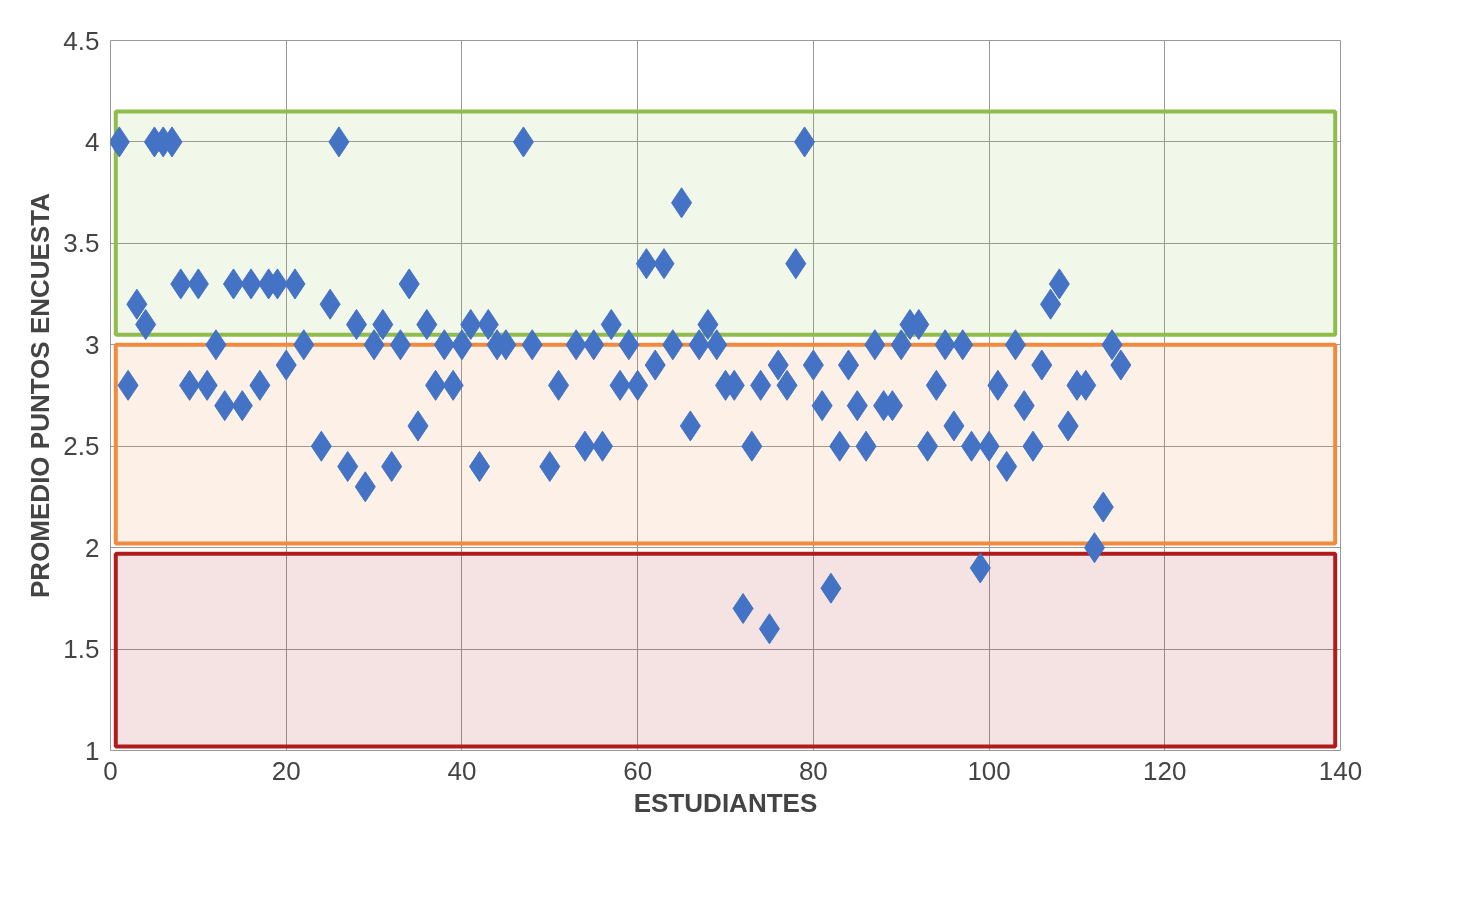 This screenshot has height=900, width=1484. What do you see at coordinates (1340, 770) in the screenshot?
I see `x-tick-label: 140` at bounding box center [1340, 770].